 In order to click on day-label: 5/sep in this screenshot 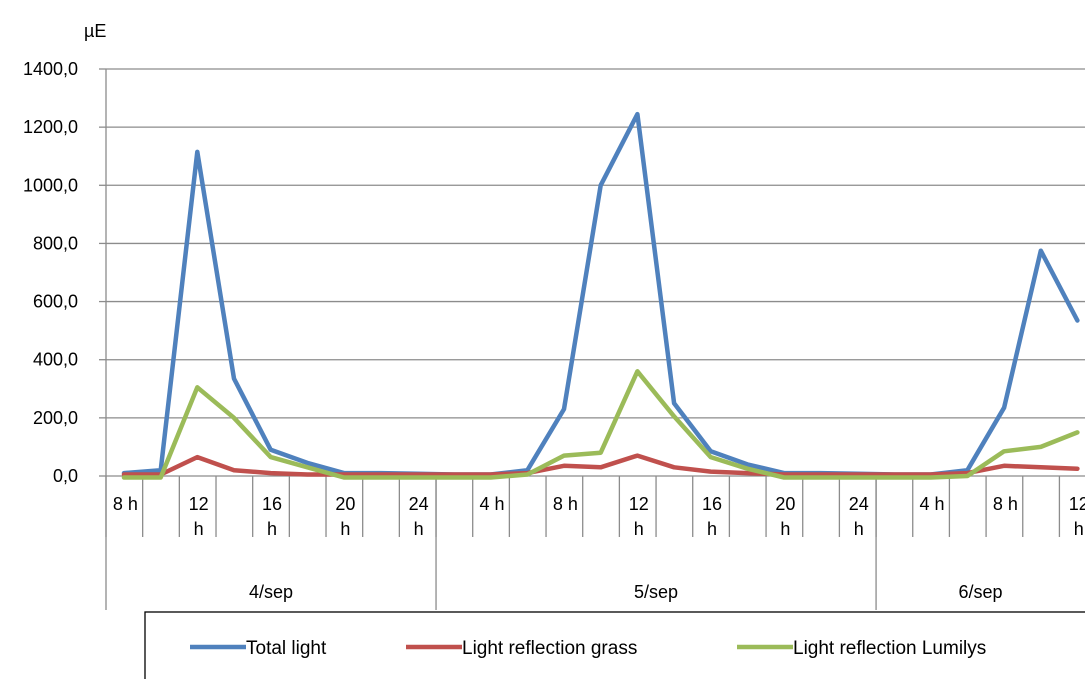, I will do `click(656, 592)`.